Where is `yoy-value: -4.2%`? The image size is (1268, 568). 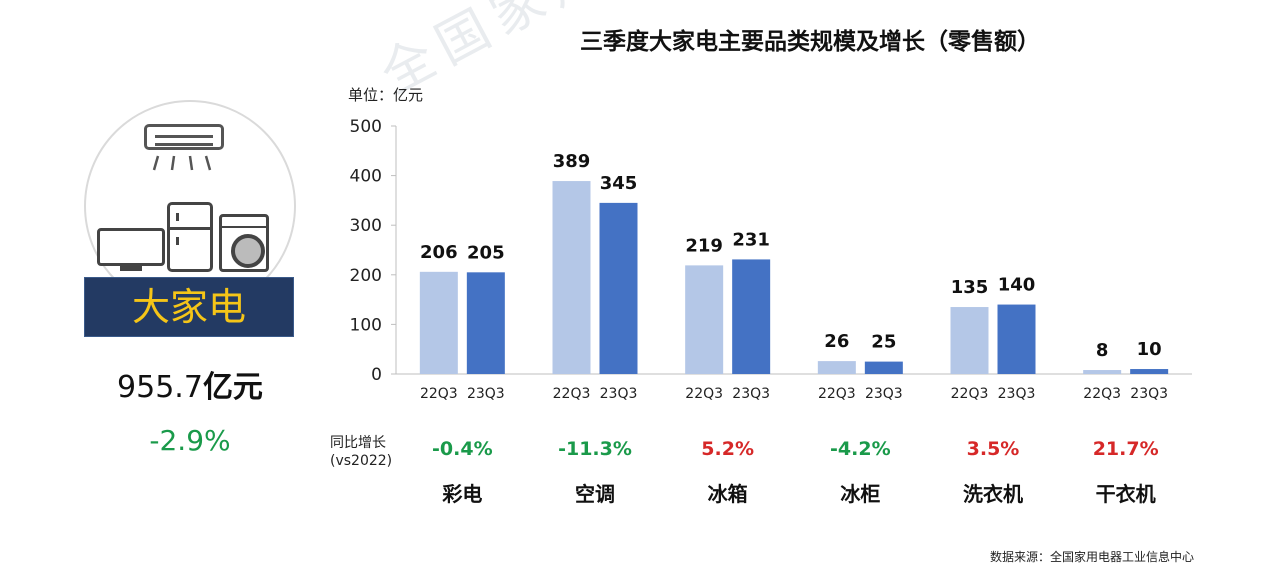
yoy-value: -4.2% is located at coordinates (860, 449).